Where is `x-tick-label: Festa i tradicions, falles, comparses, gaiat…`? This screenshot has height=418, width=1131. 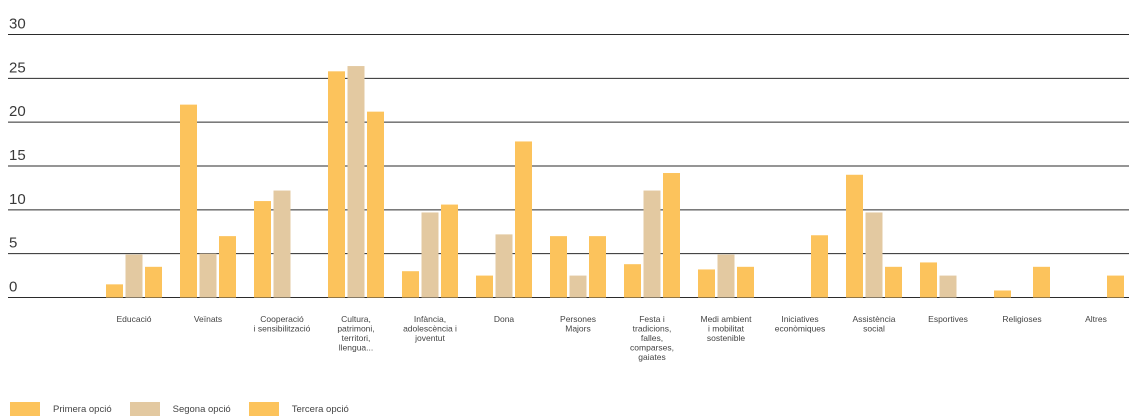 x-tick-label: Festa i tradicions, falles, comparses, gaiat… is located at coordinates (652, 338).